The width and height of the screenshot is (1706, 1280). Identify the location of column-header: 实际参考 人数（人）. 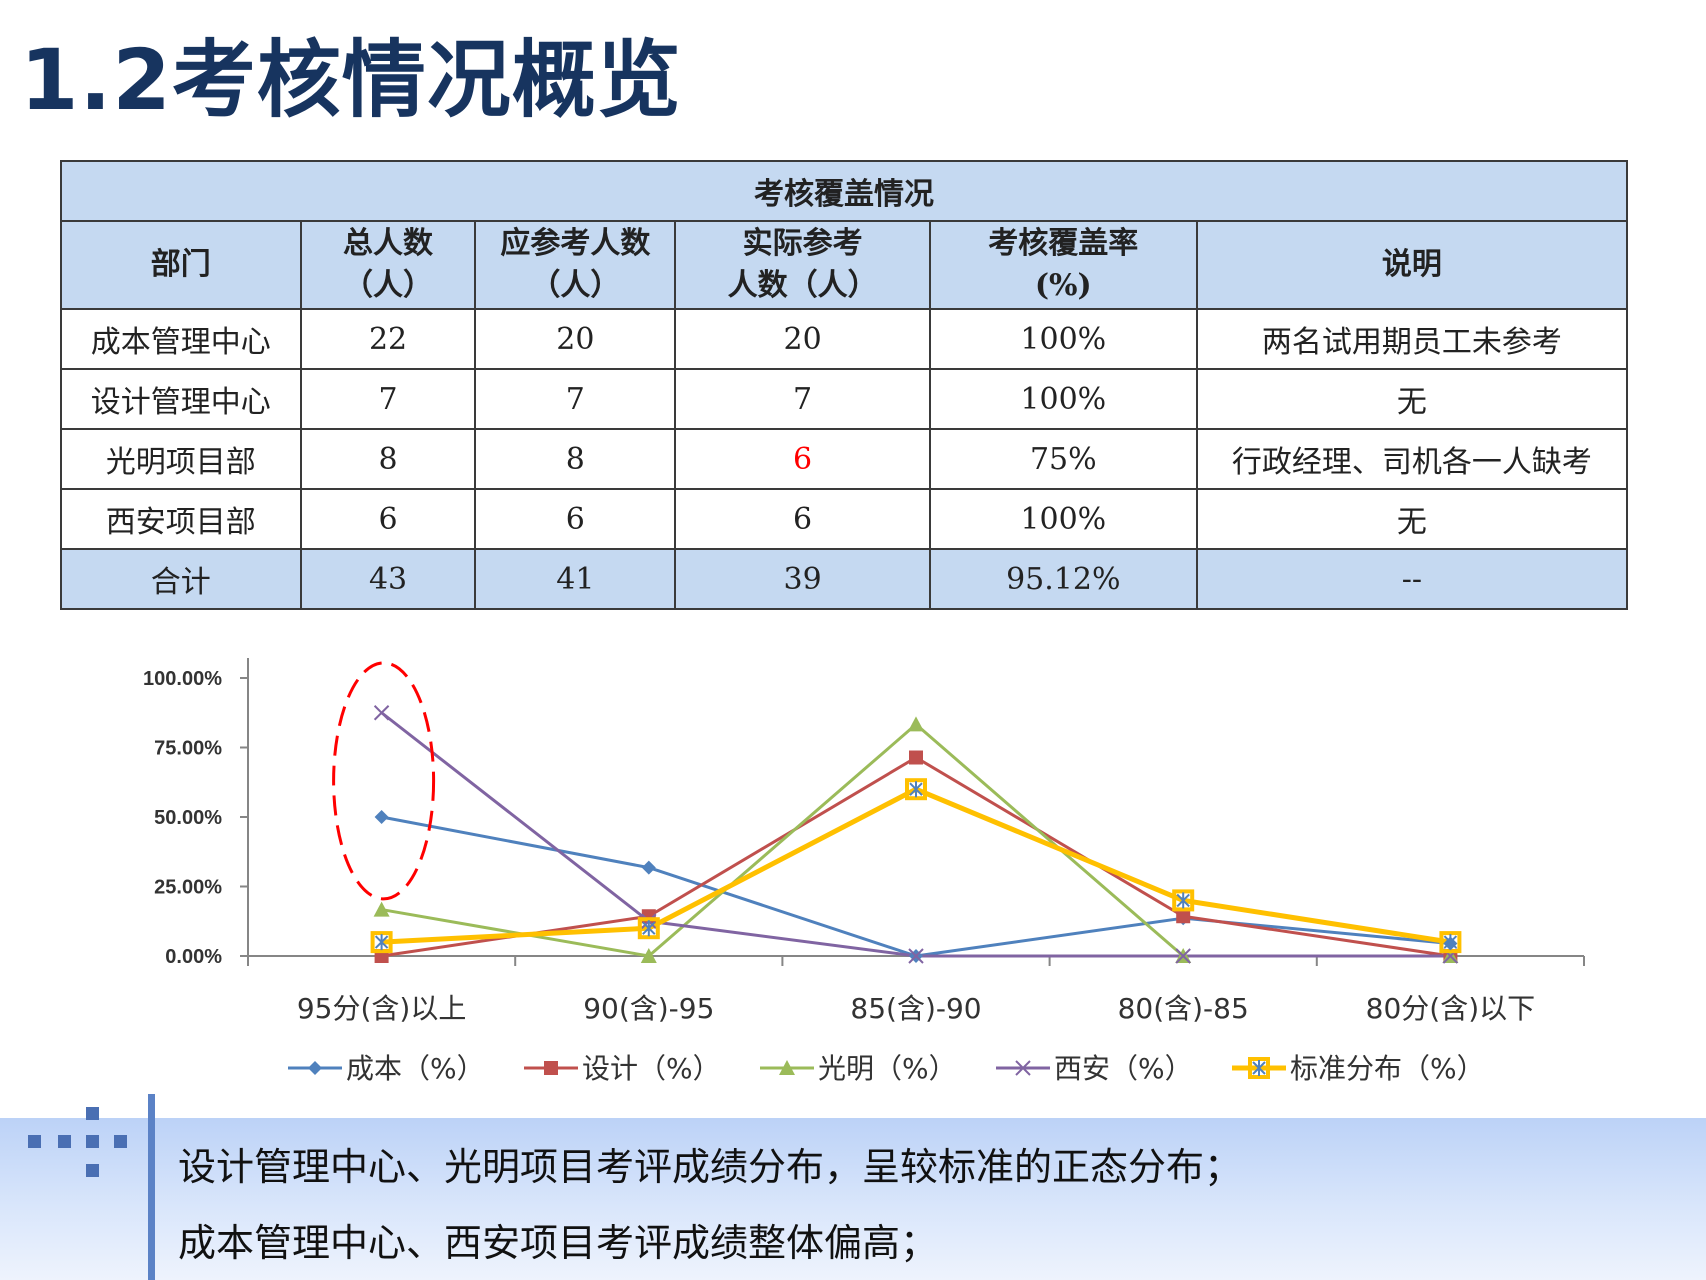
(802, 265).